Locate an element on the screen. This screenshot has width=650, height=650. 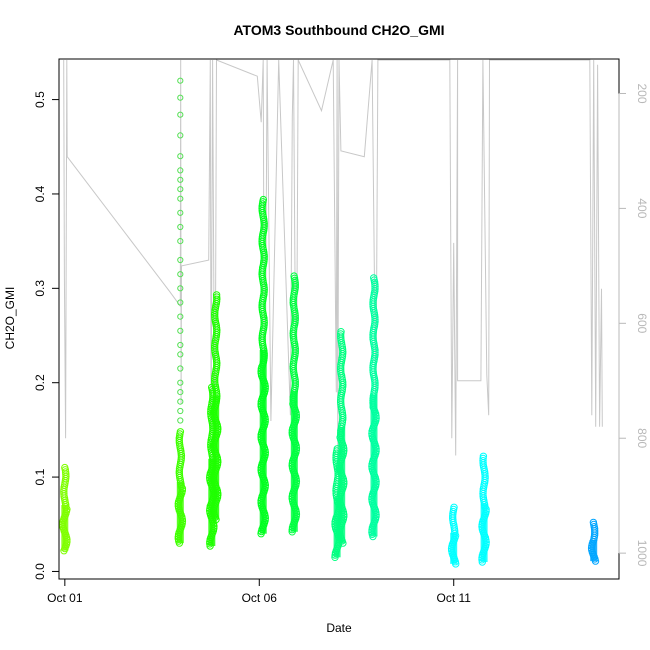
x-tick-label: Oct 01 is located at coordinates (65, 598).